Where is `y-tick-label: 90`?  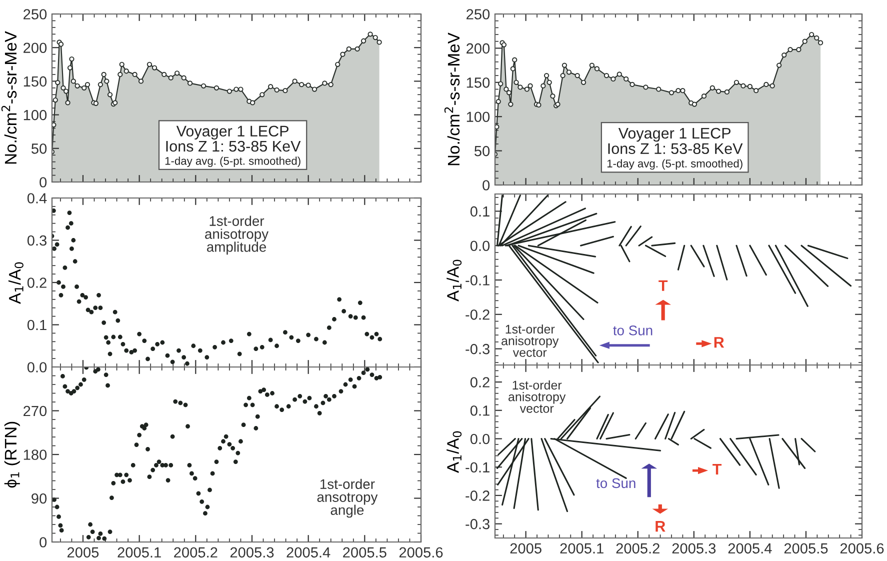 y-tick-label: 90 is located at coordinates (39, 498).